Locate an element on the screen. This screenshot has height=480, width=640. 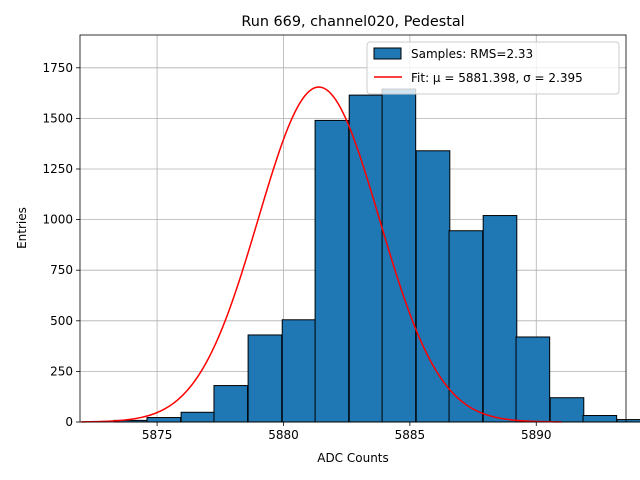
y-tick-label: 0 is located at coordinates (69, 422).